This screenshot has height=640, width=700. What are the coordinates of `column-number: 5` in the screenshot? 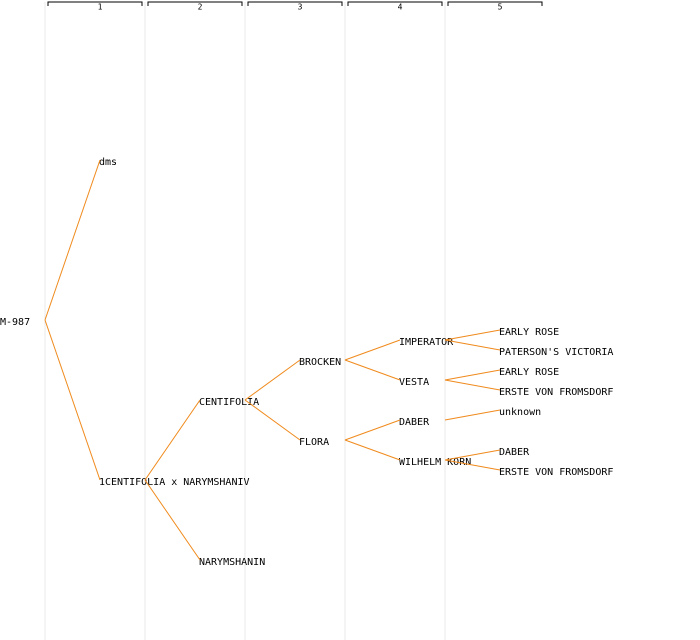 It's located at (500, 7).